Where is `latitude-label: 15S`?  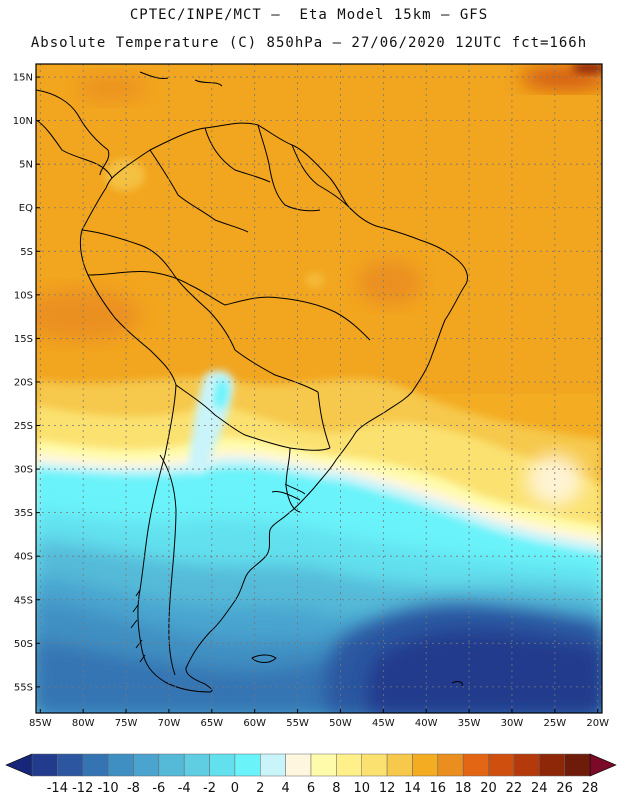 latitude-label: 15S is located at coordinates (23, 339).